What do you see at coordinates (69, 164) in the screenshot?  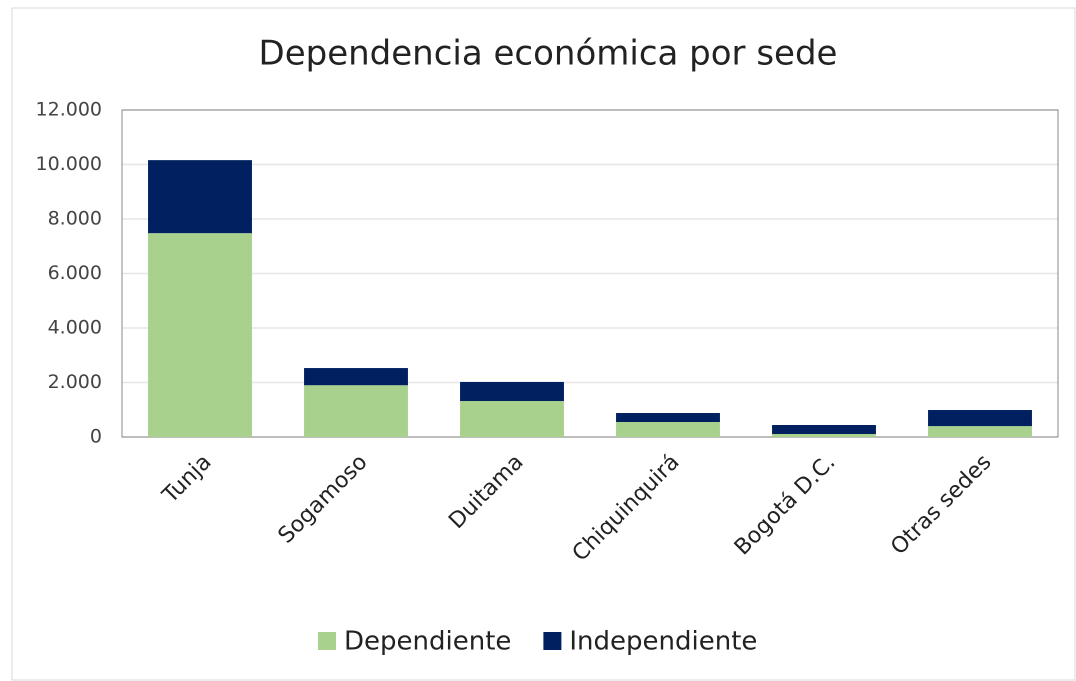 I see `y-tick-label: 10.000` at bounding box center [69, 164].